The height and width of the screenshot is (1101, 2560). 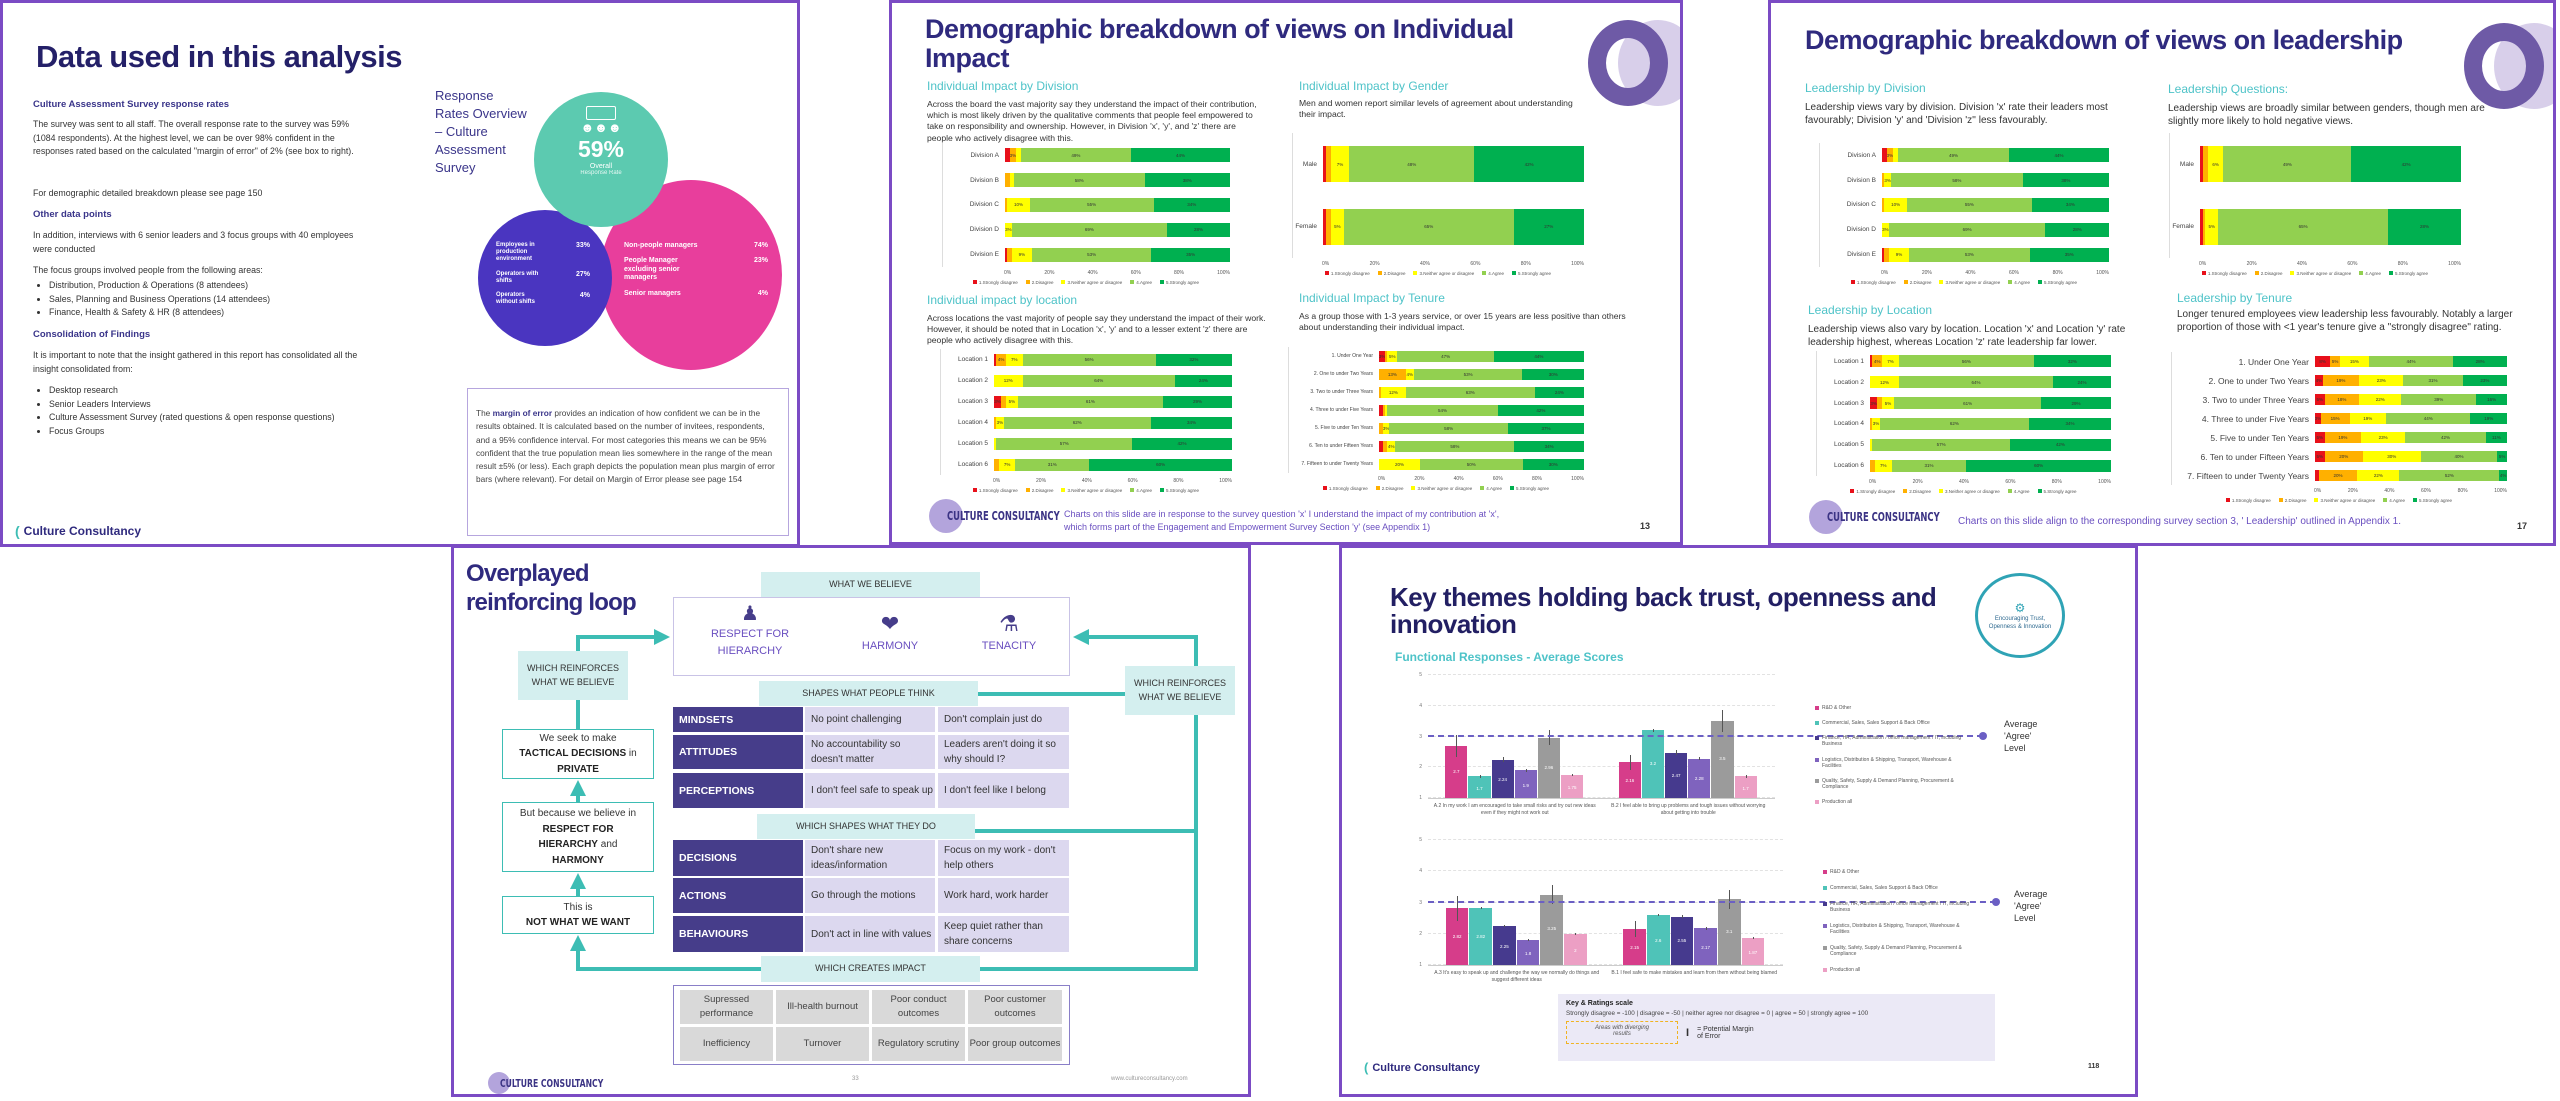 I want to click on hands-heart-icon: ❤, so click(x=890, y=623).